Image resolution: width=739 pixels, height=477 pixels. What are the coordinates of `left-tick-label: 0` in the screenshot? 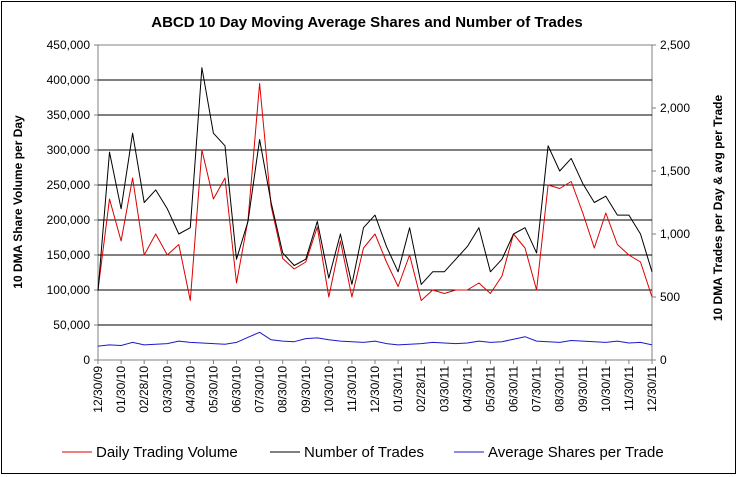 It's located at (86, 360).